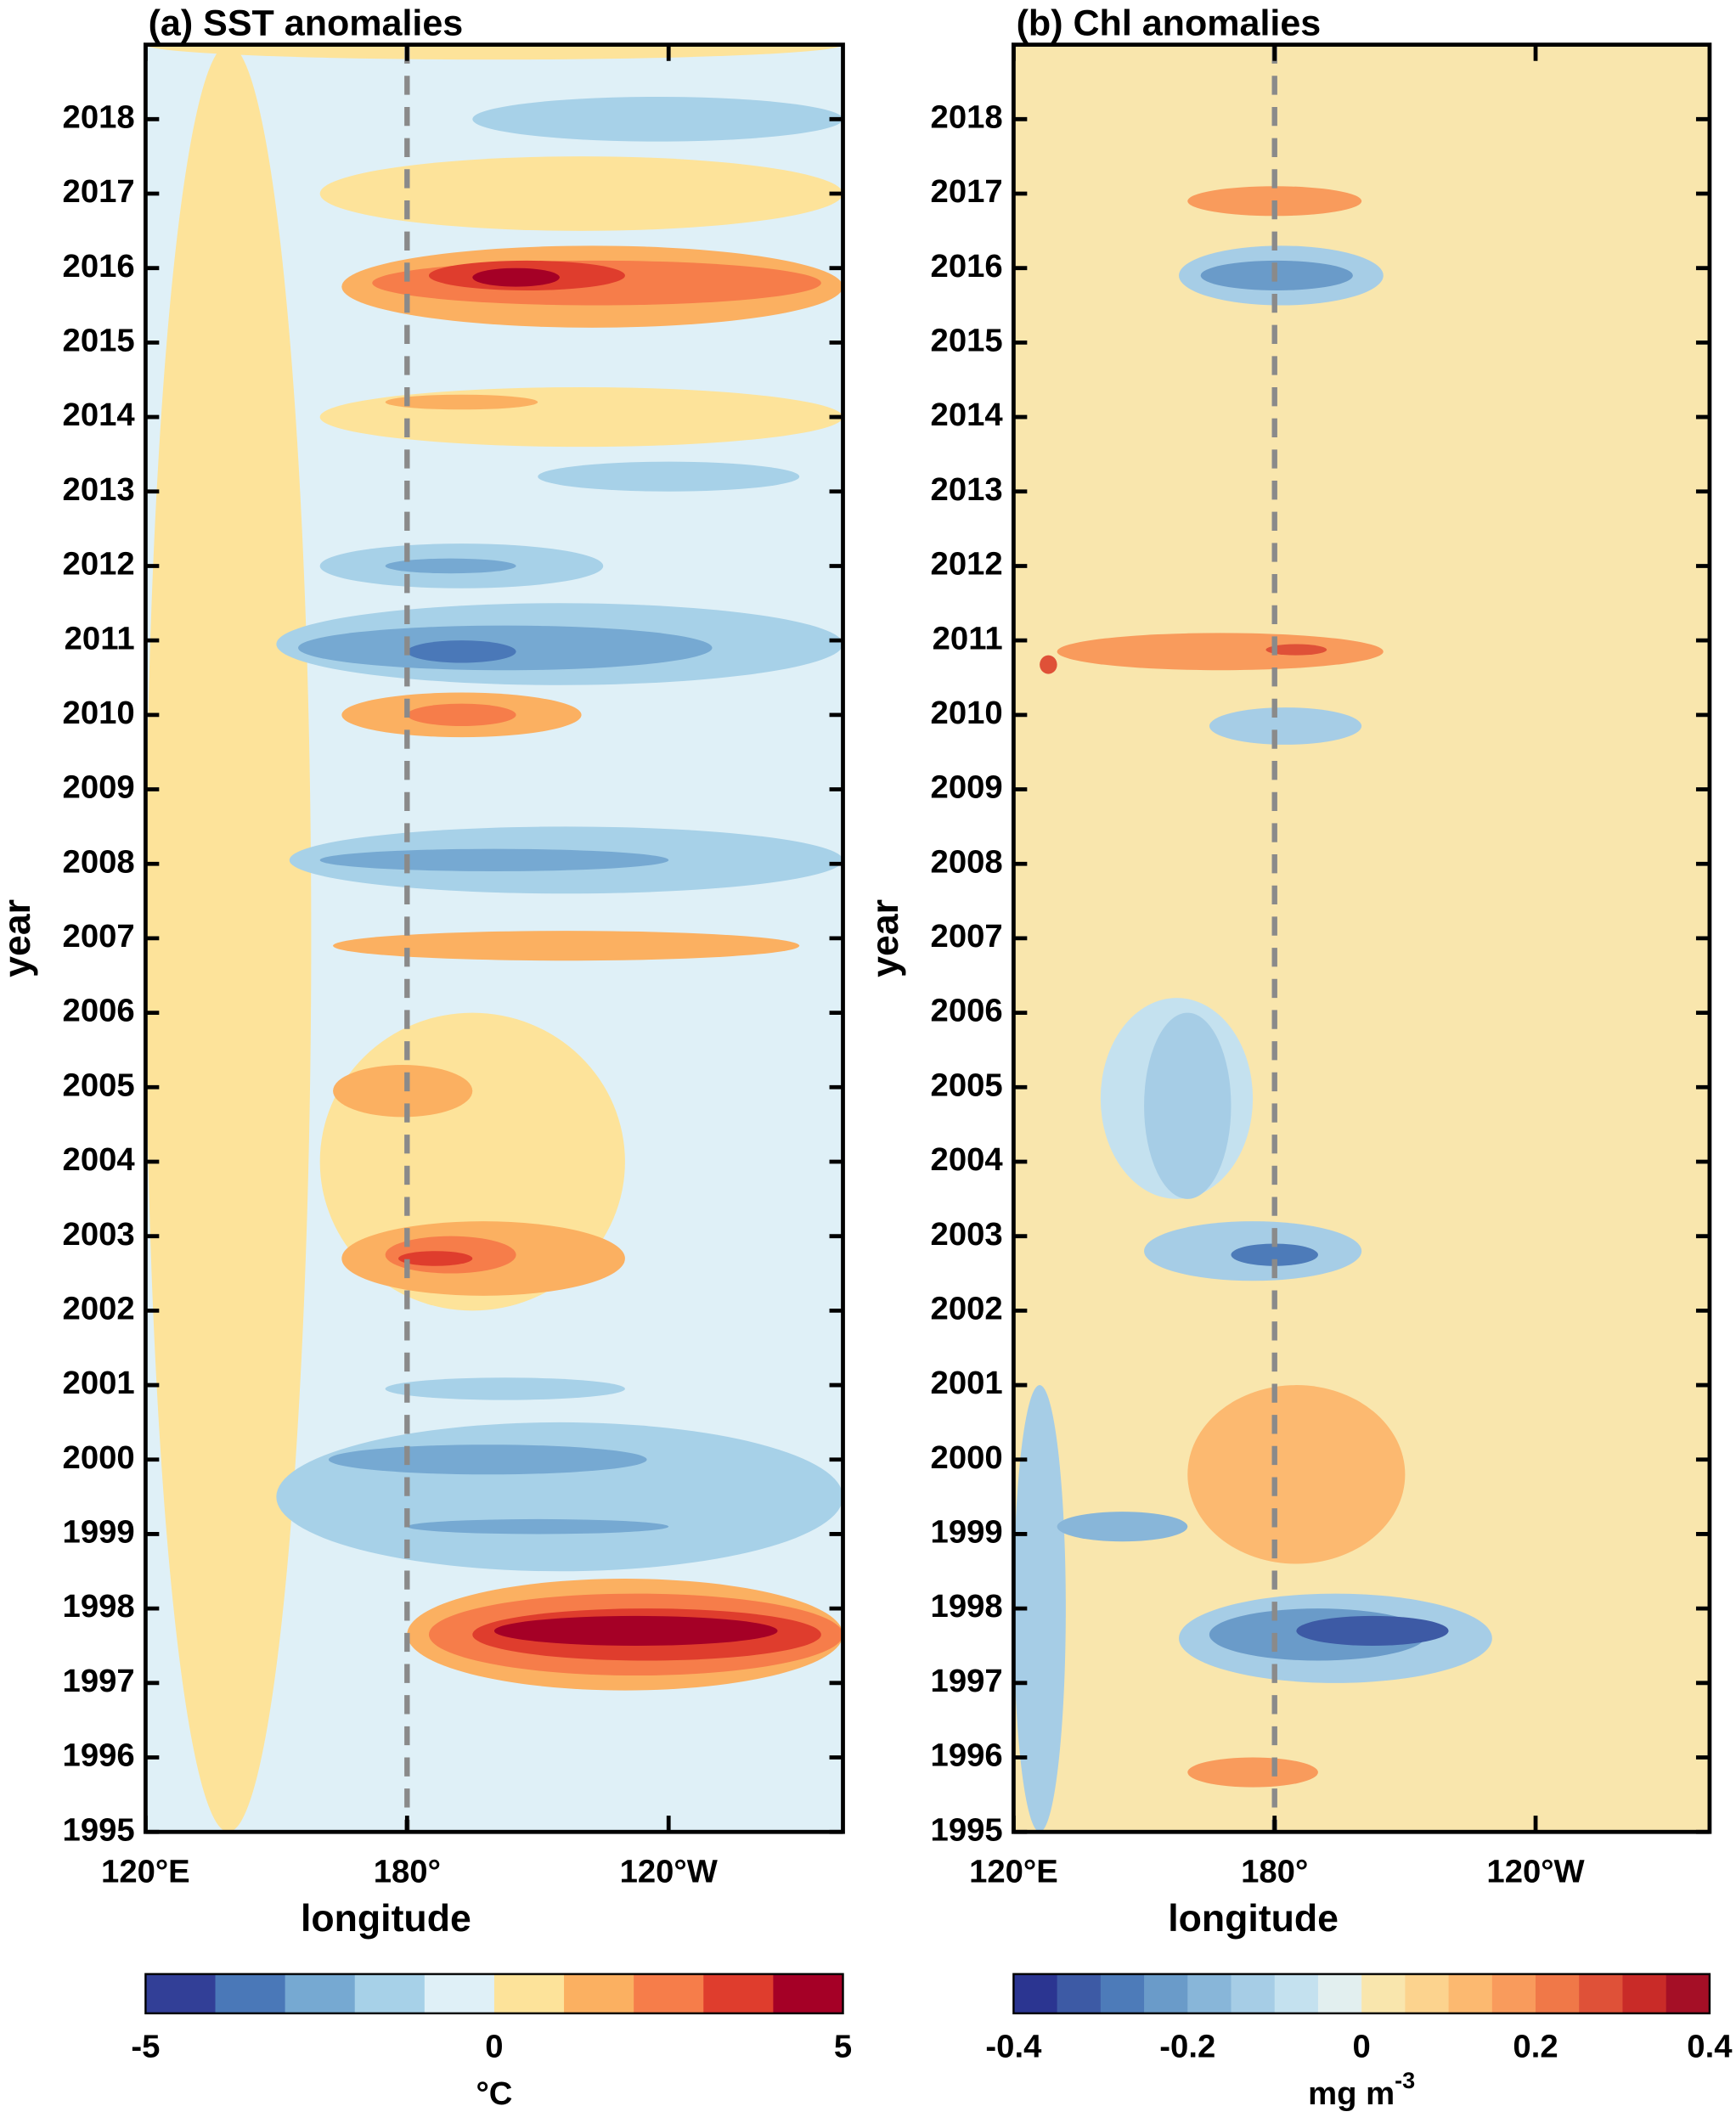 The image size is (1736, 2123). I want to click on colorbar-tick-label: -0.2, so click(1187, 2046).